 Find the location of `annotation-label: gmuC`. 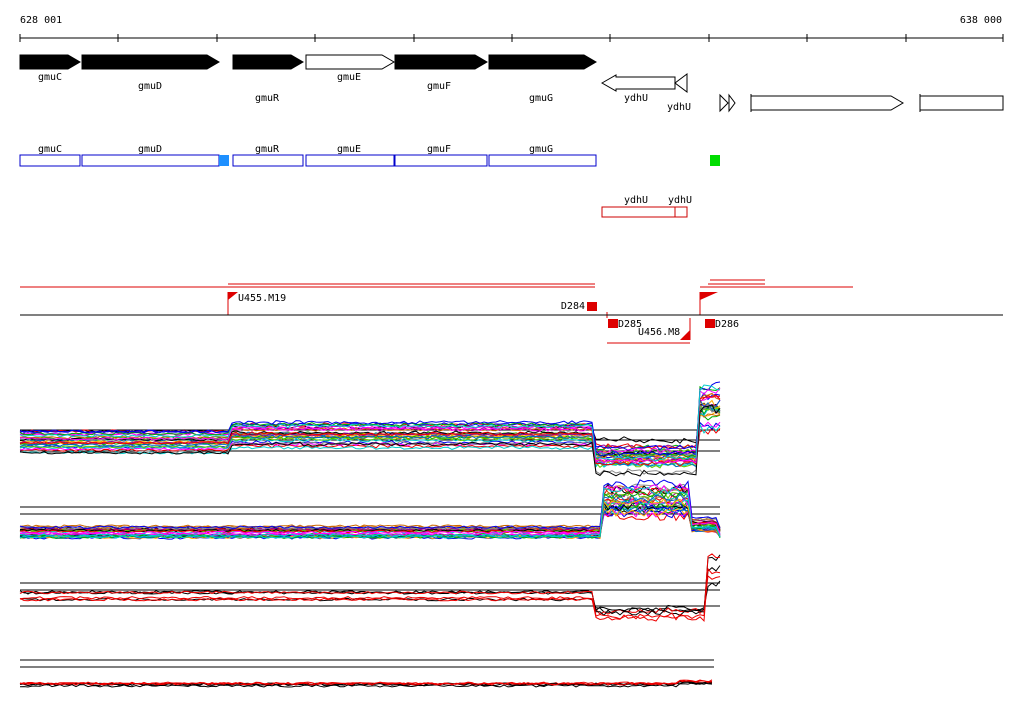

annotation-label: gmuC is located at coordinates (50, 149).